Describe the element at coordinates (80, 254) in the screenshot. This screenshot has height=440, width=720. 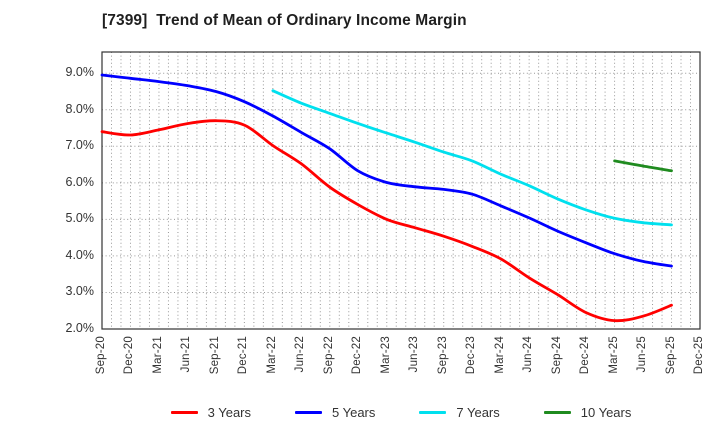
I see `y-tick-label: 4.0%` at that location.